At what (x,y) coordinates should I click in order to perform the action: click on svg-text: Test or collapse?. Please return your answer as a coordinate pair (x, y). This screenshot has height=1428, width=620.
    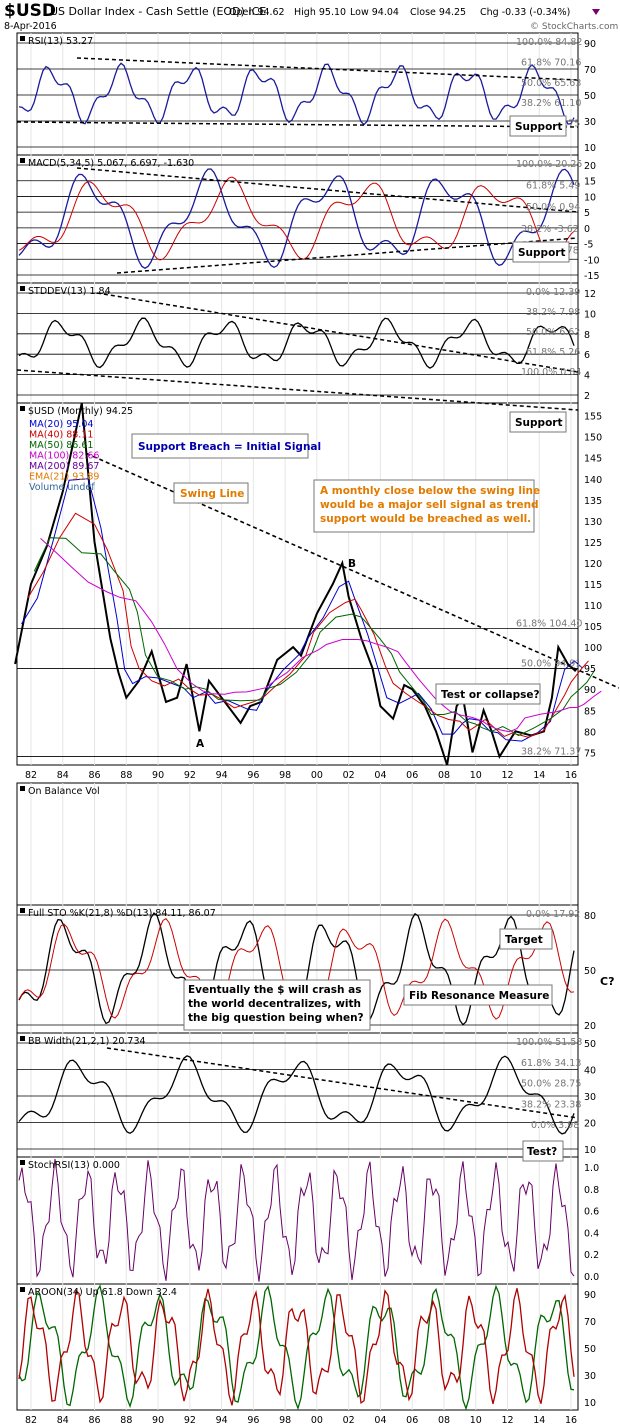
    Looking at the image, I should click on (490, 695).